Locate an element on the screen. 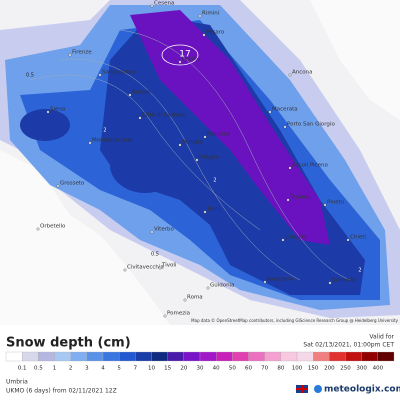 Image resolution: width=400 pixels, height=404 pixels. contour-label: 17 is located at coordinates (184, 55).